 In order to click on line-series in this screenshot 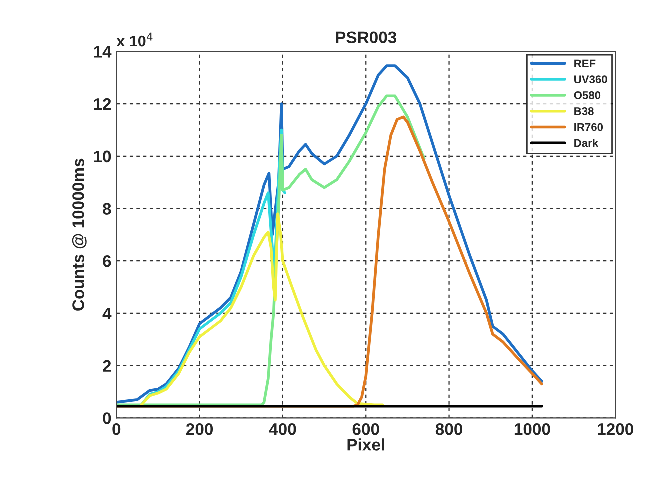, I will do `click(262, 309)`.